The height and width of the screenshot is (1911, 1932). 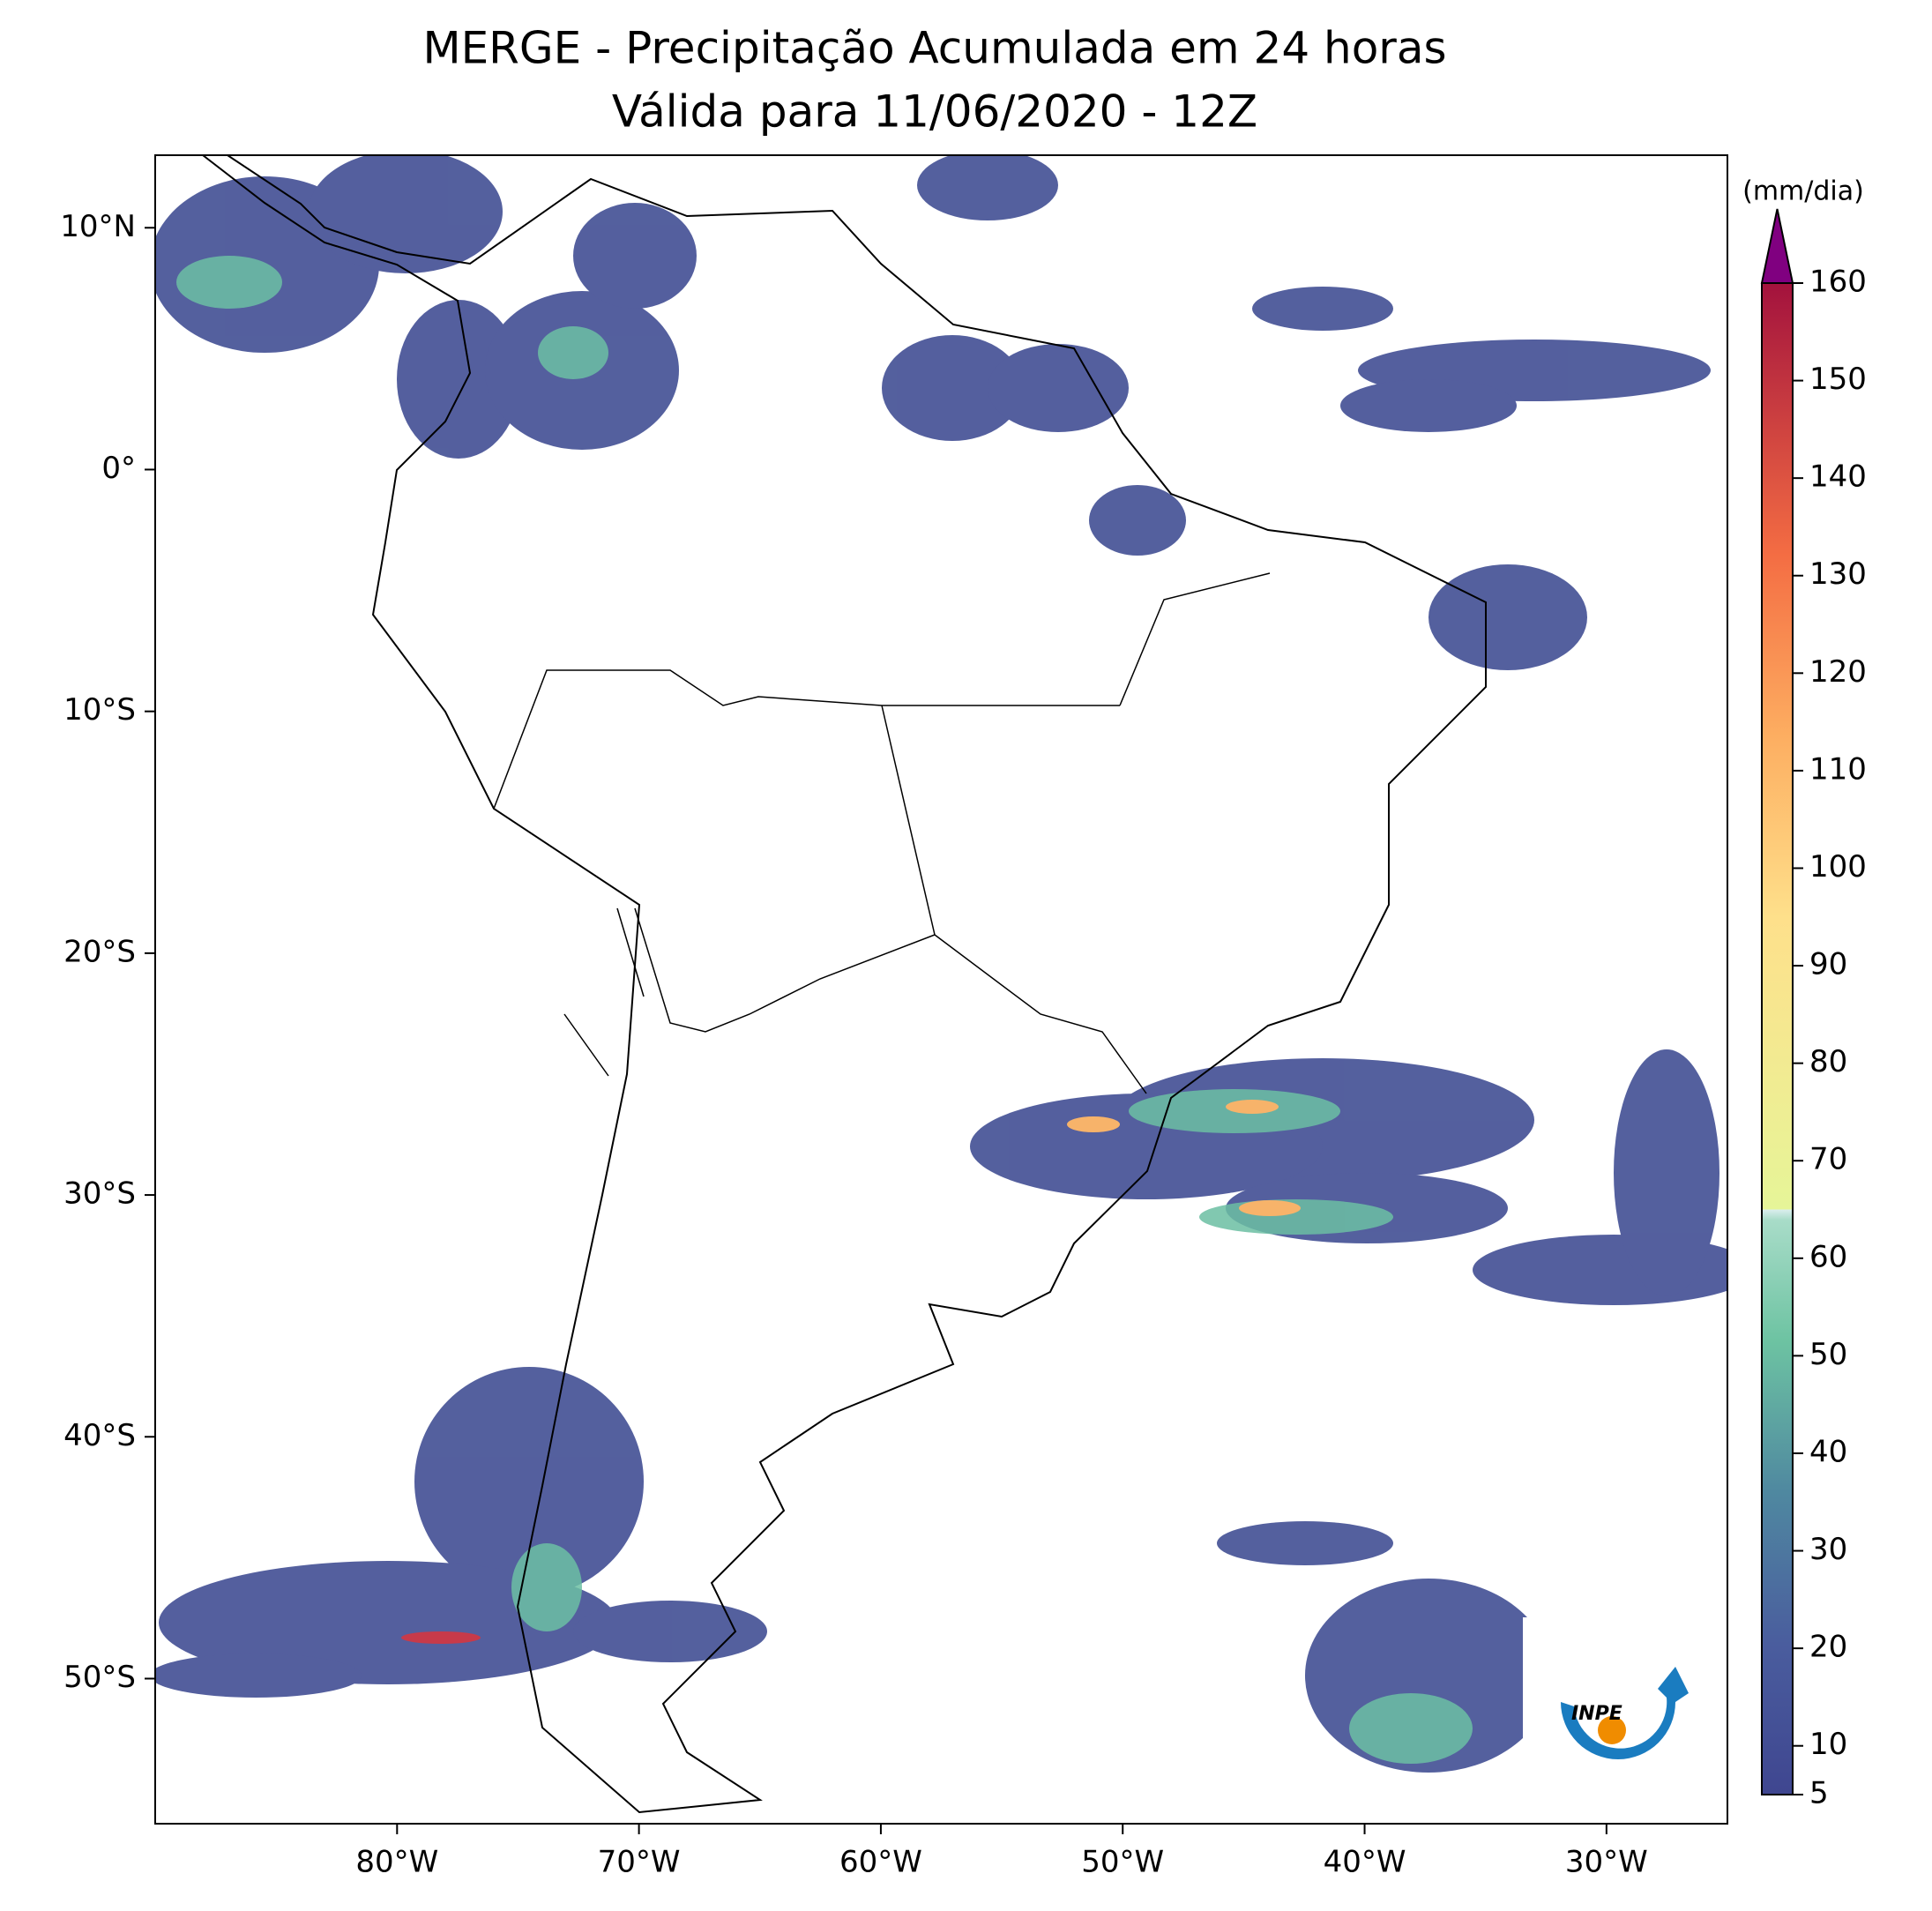 I want to click on x-tick-label: 60°W, so click(x=880, y=1863).